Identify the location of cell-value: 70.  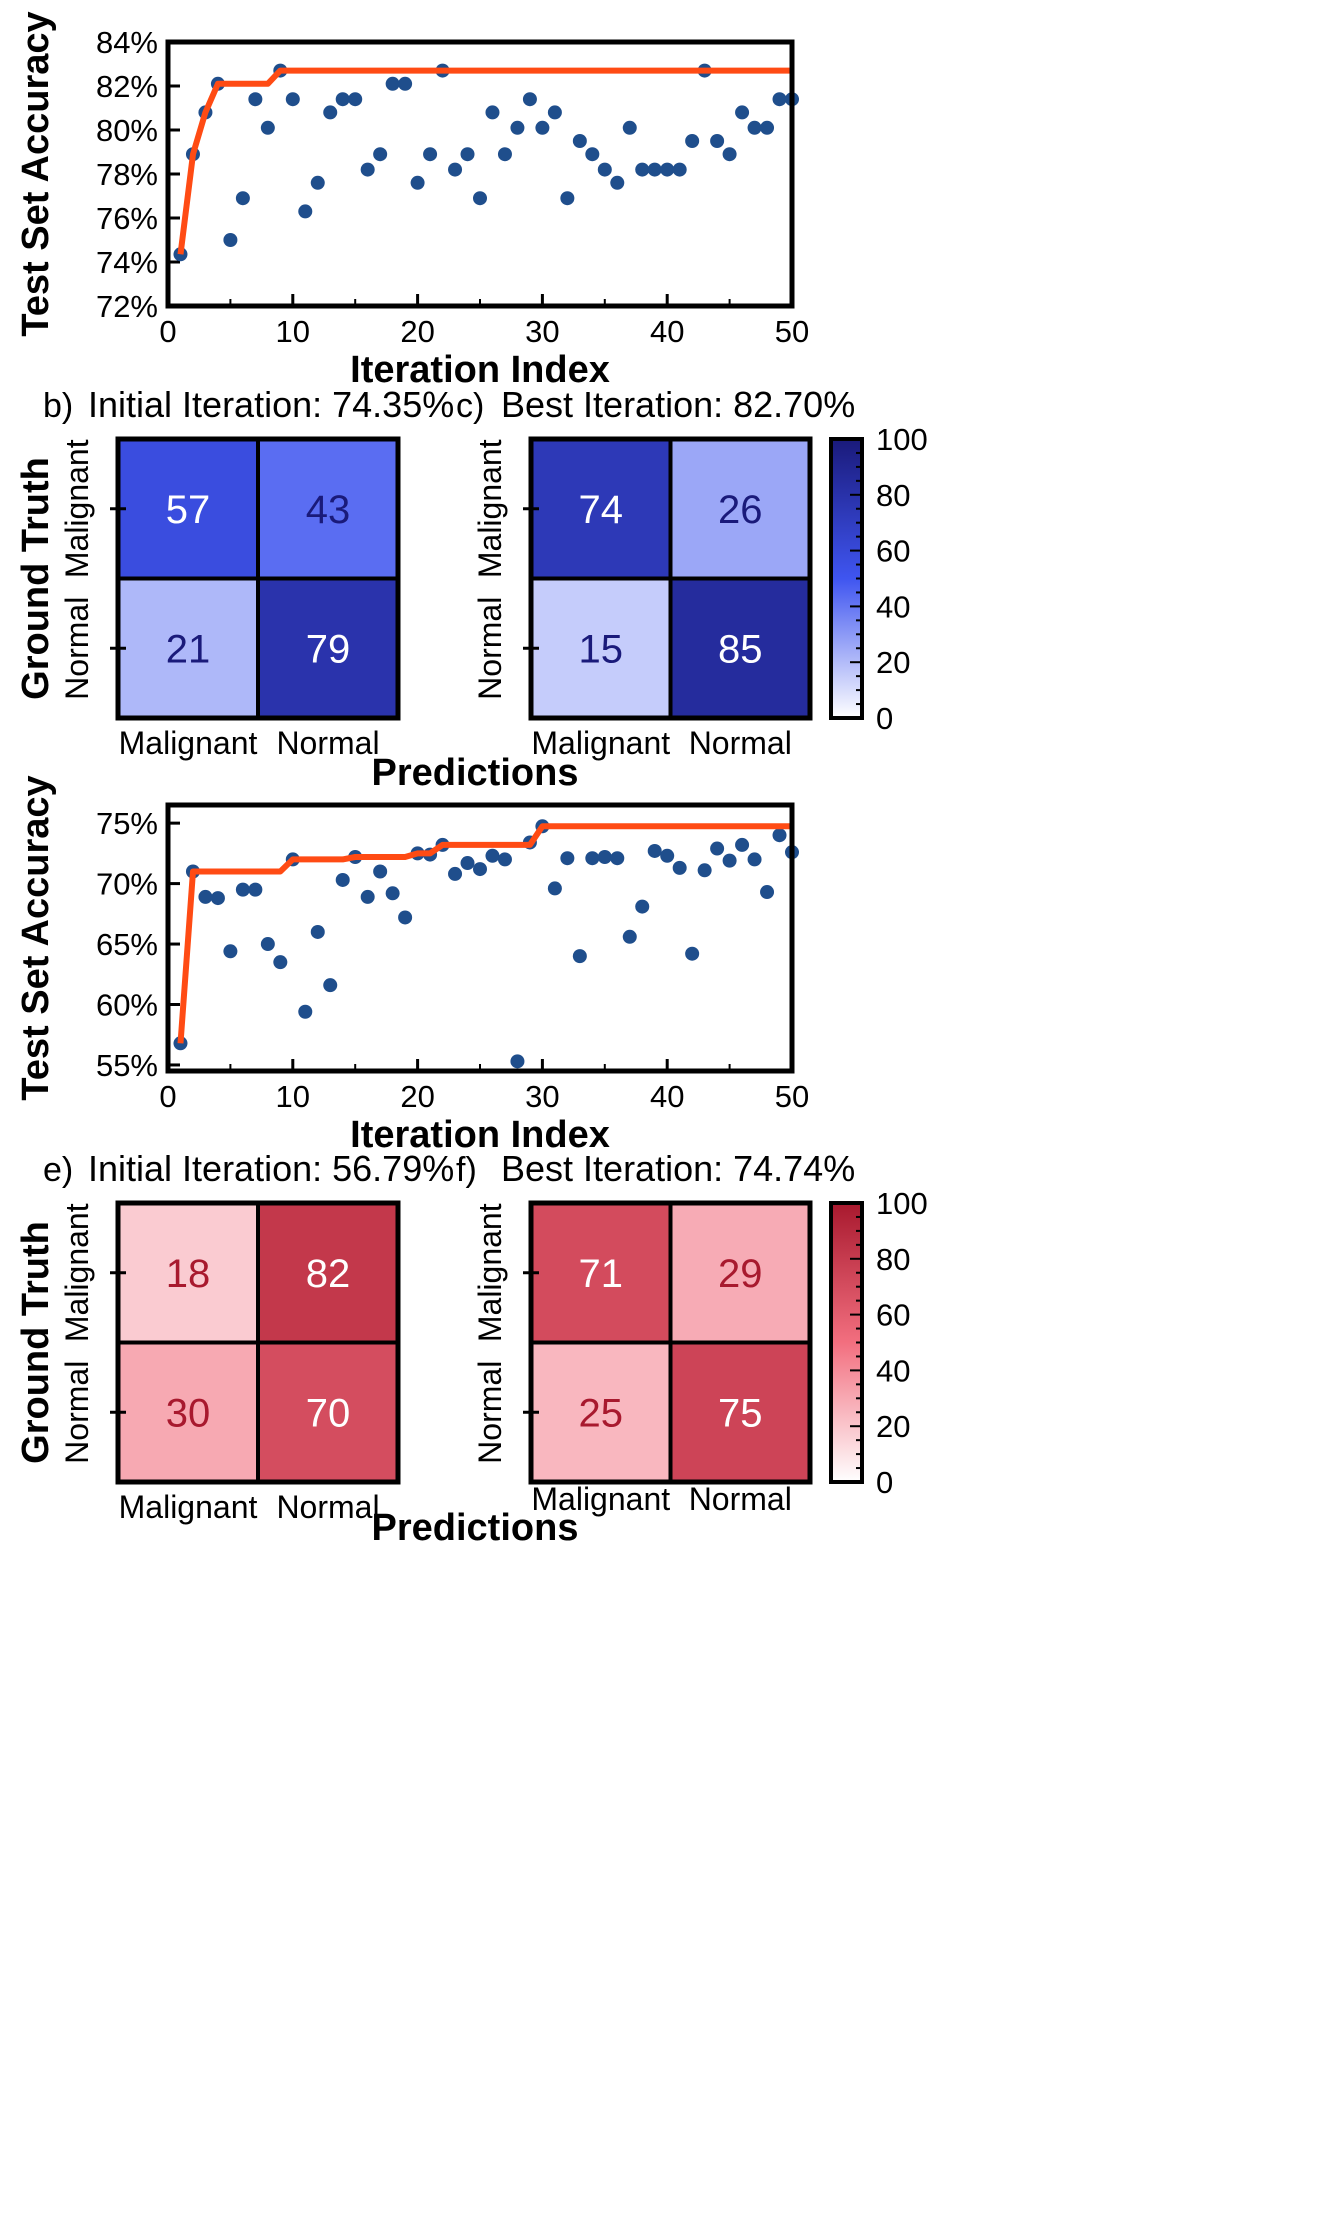
(328, 1413).